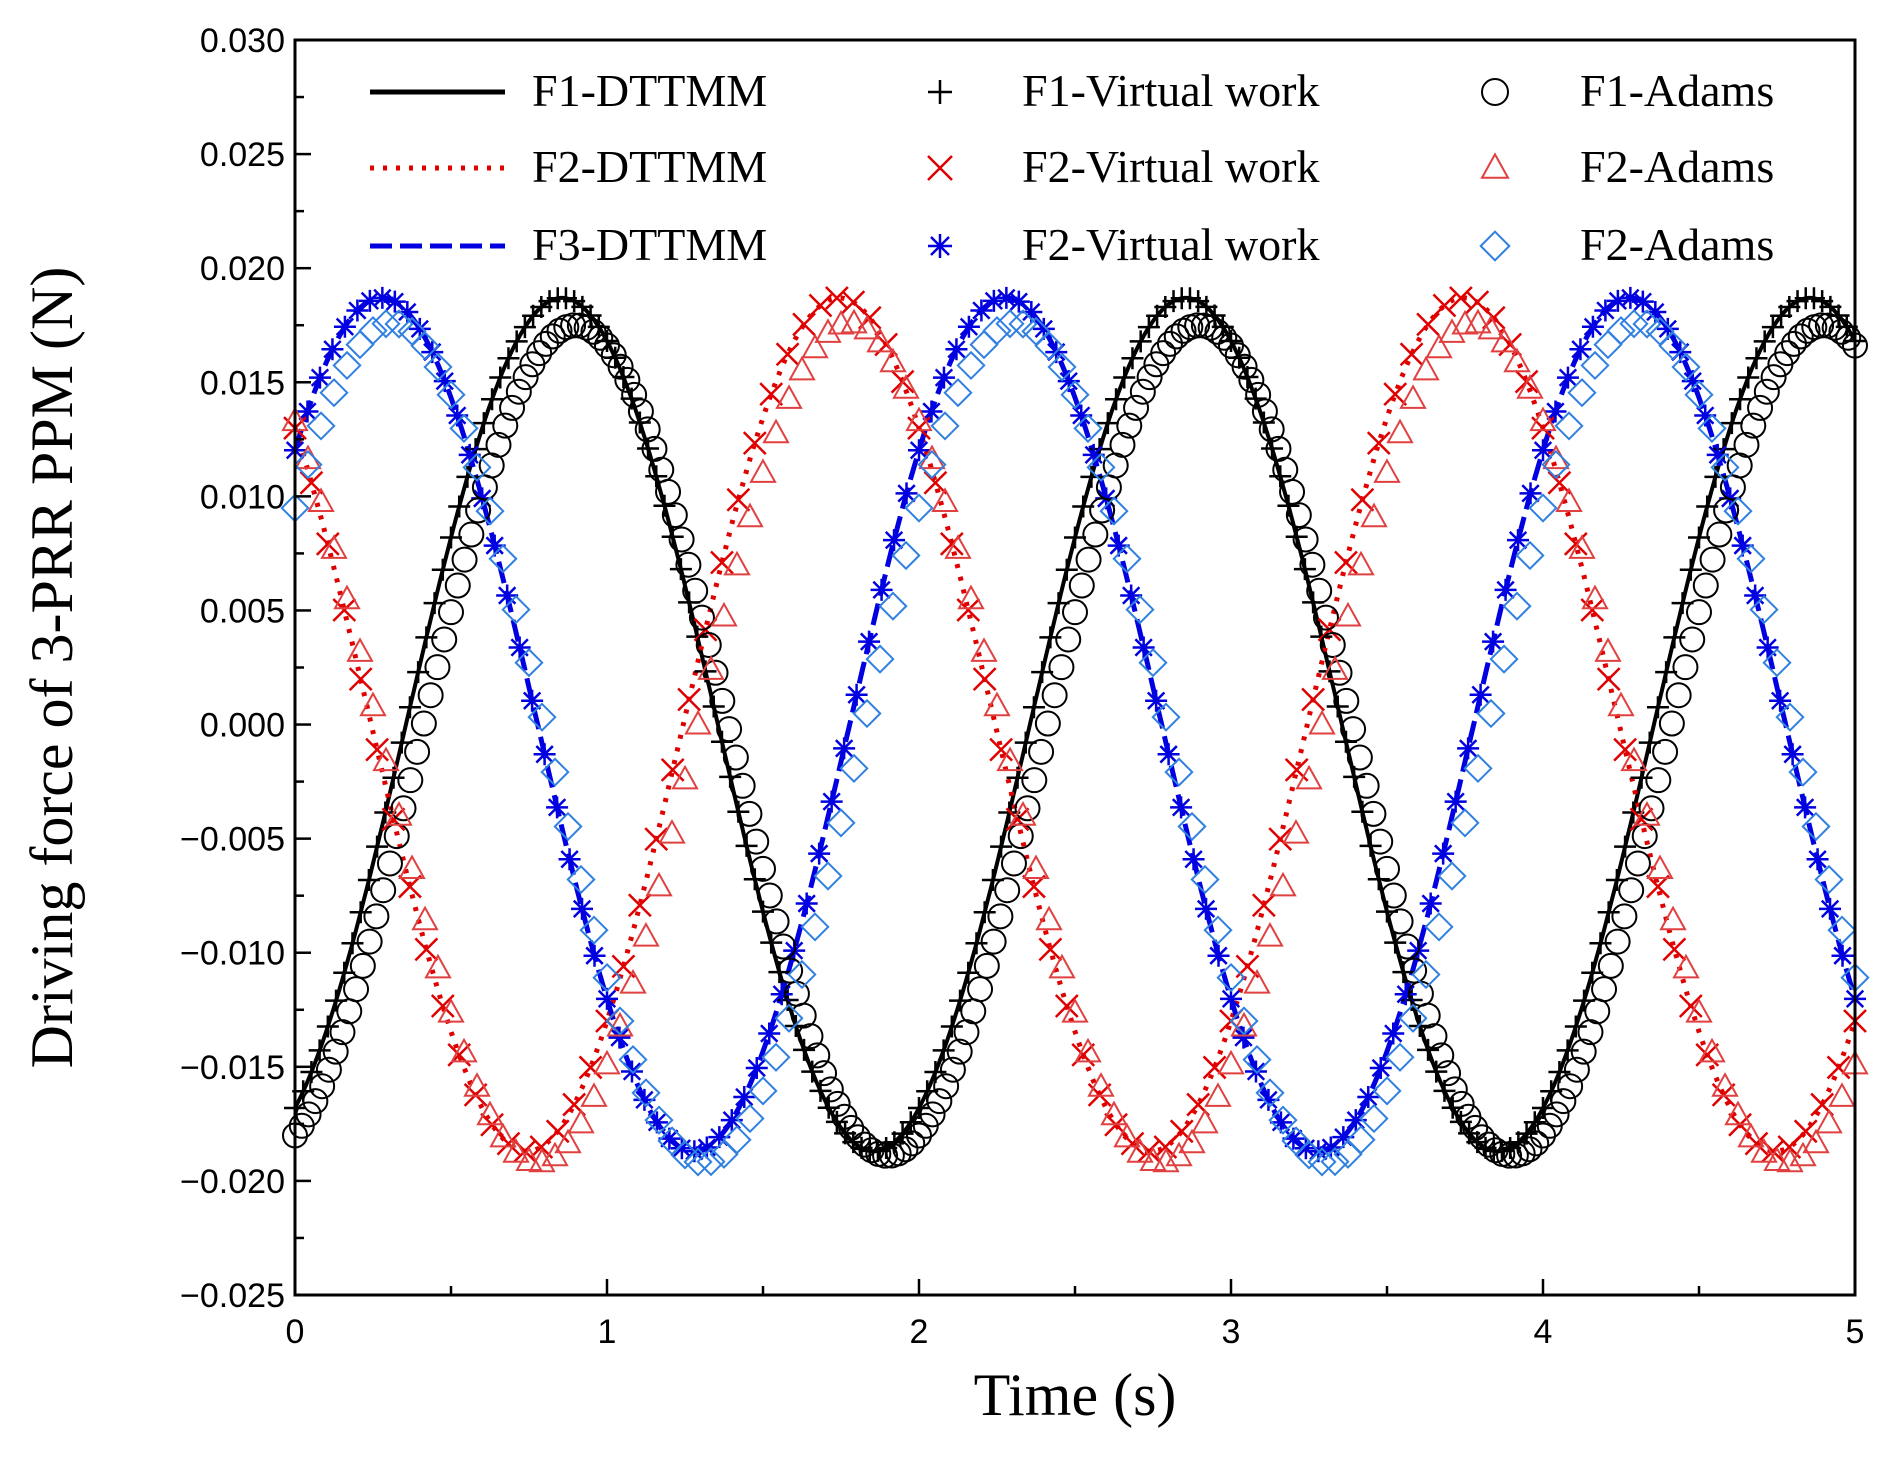 This screenshot has width=1877, height=1479. Describe the element at coordinates (1170, 90) in the screenshot. I see `legend-label: F1-Virtual work` at that location.